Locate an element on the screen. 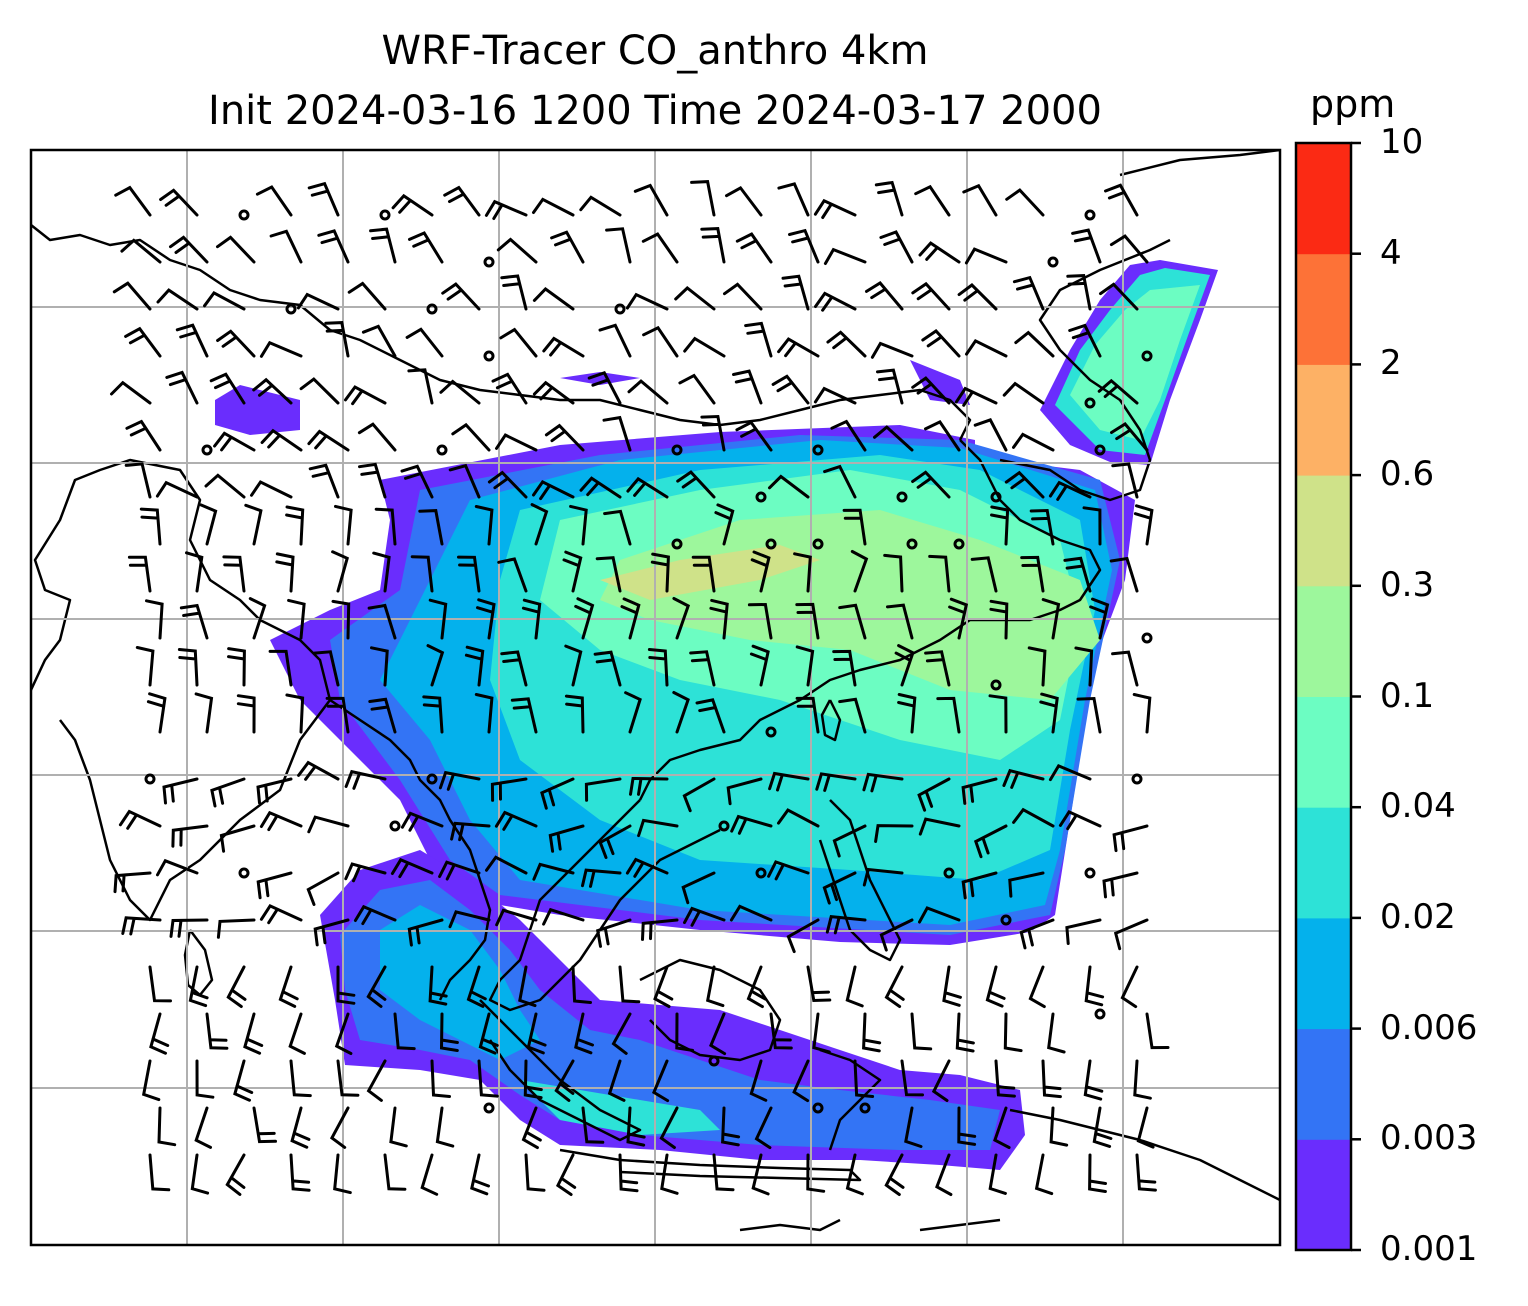 This screenshot has height=1306, width=1528. colorbar-tick-label: 0.04 is located at coordinates (1418, 806).